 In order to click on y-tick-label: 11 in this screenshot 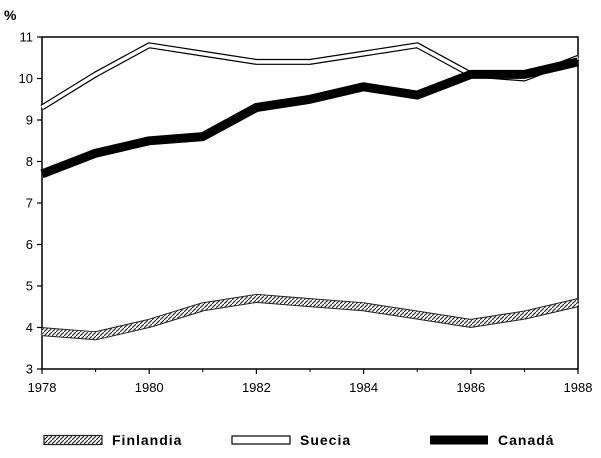, I will do `click(27, 37)`.